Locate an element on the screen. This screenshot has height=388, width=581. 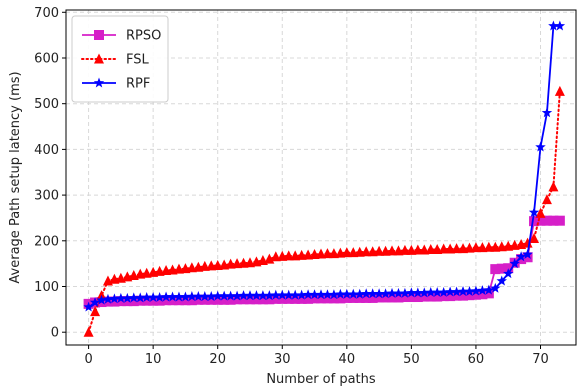
y-tick-label: 700 is located at coordinates (46, 13).